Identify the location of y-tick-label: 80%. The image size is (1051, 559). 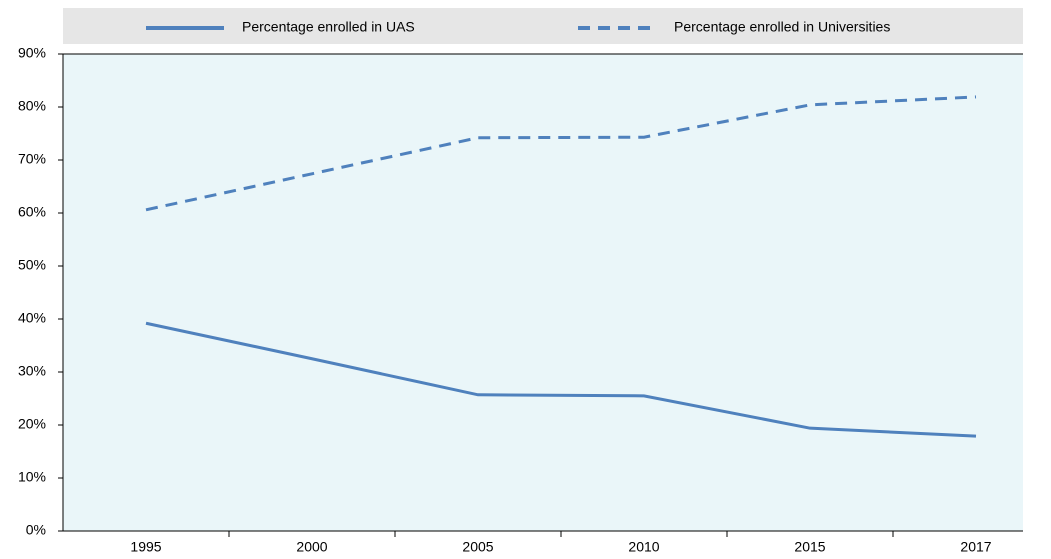
(32, 106).